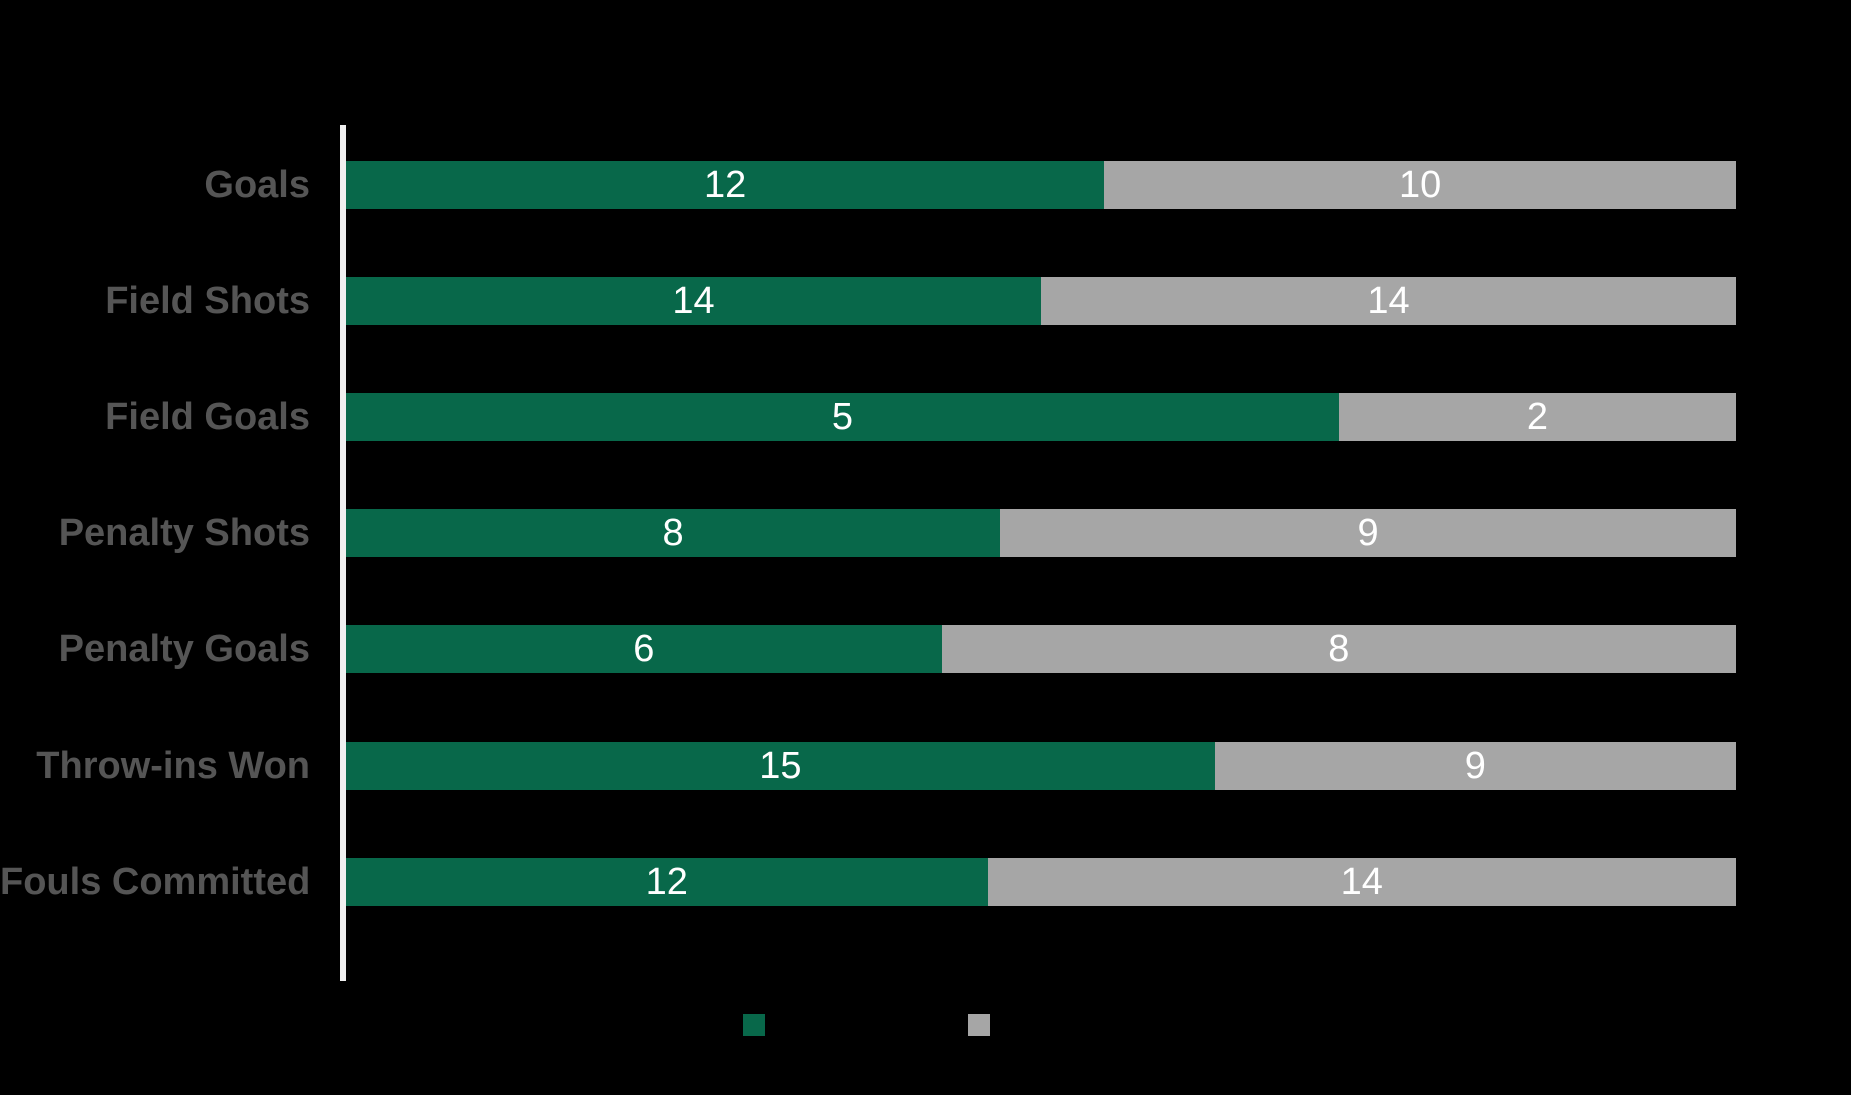  I want to click on bar-segment-green: 8, so click(673, 533).